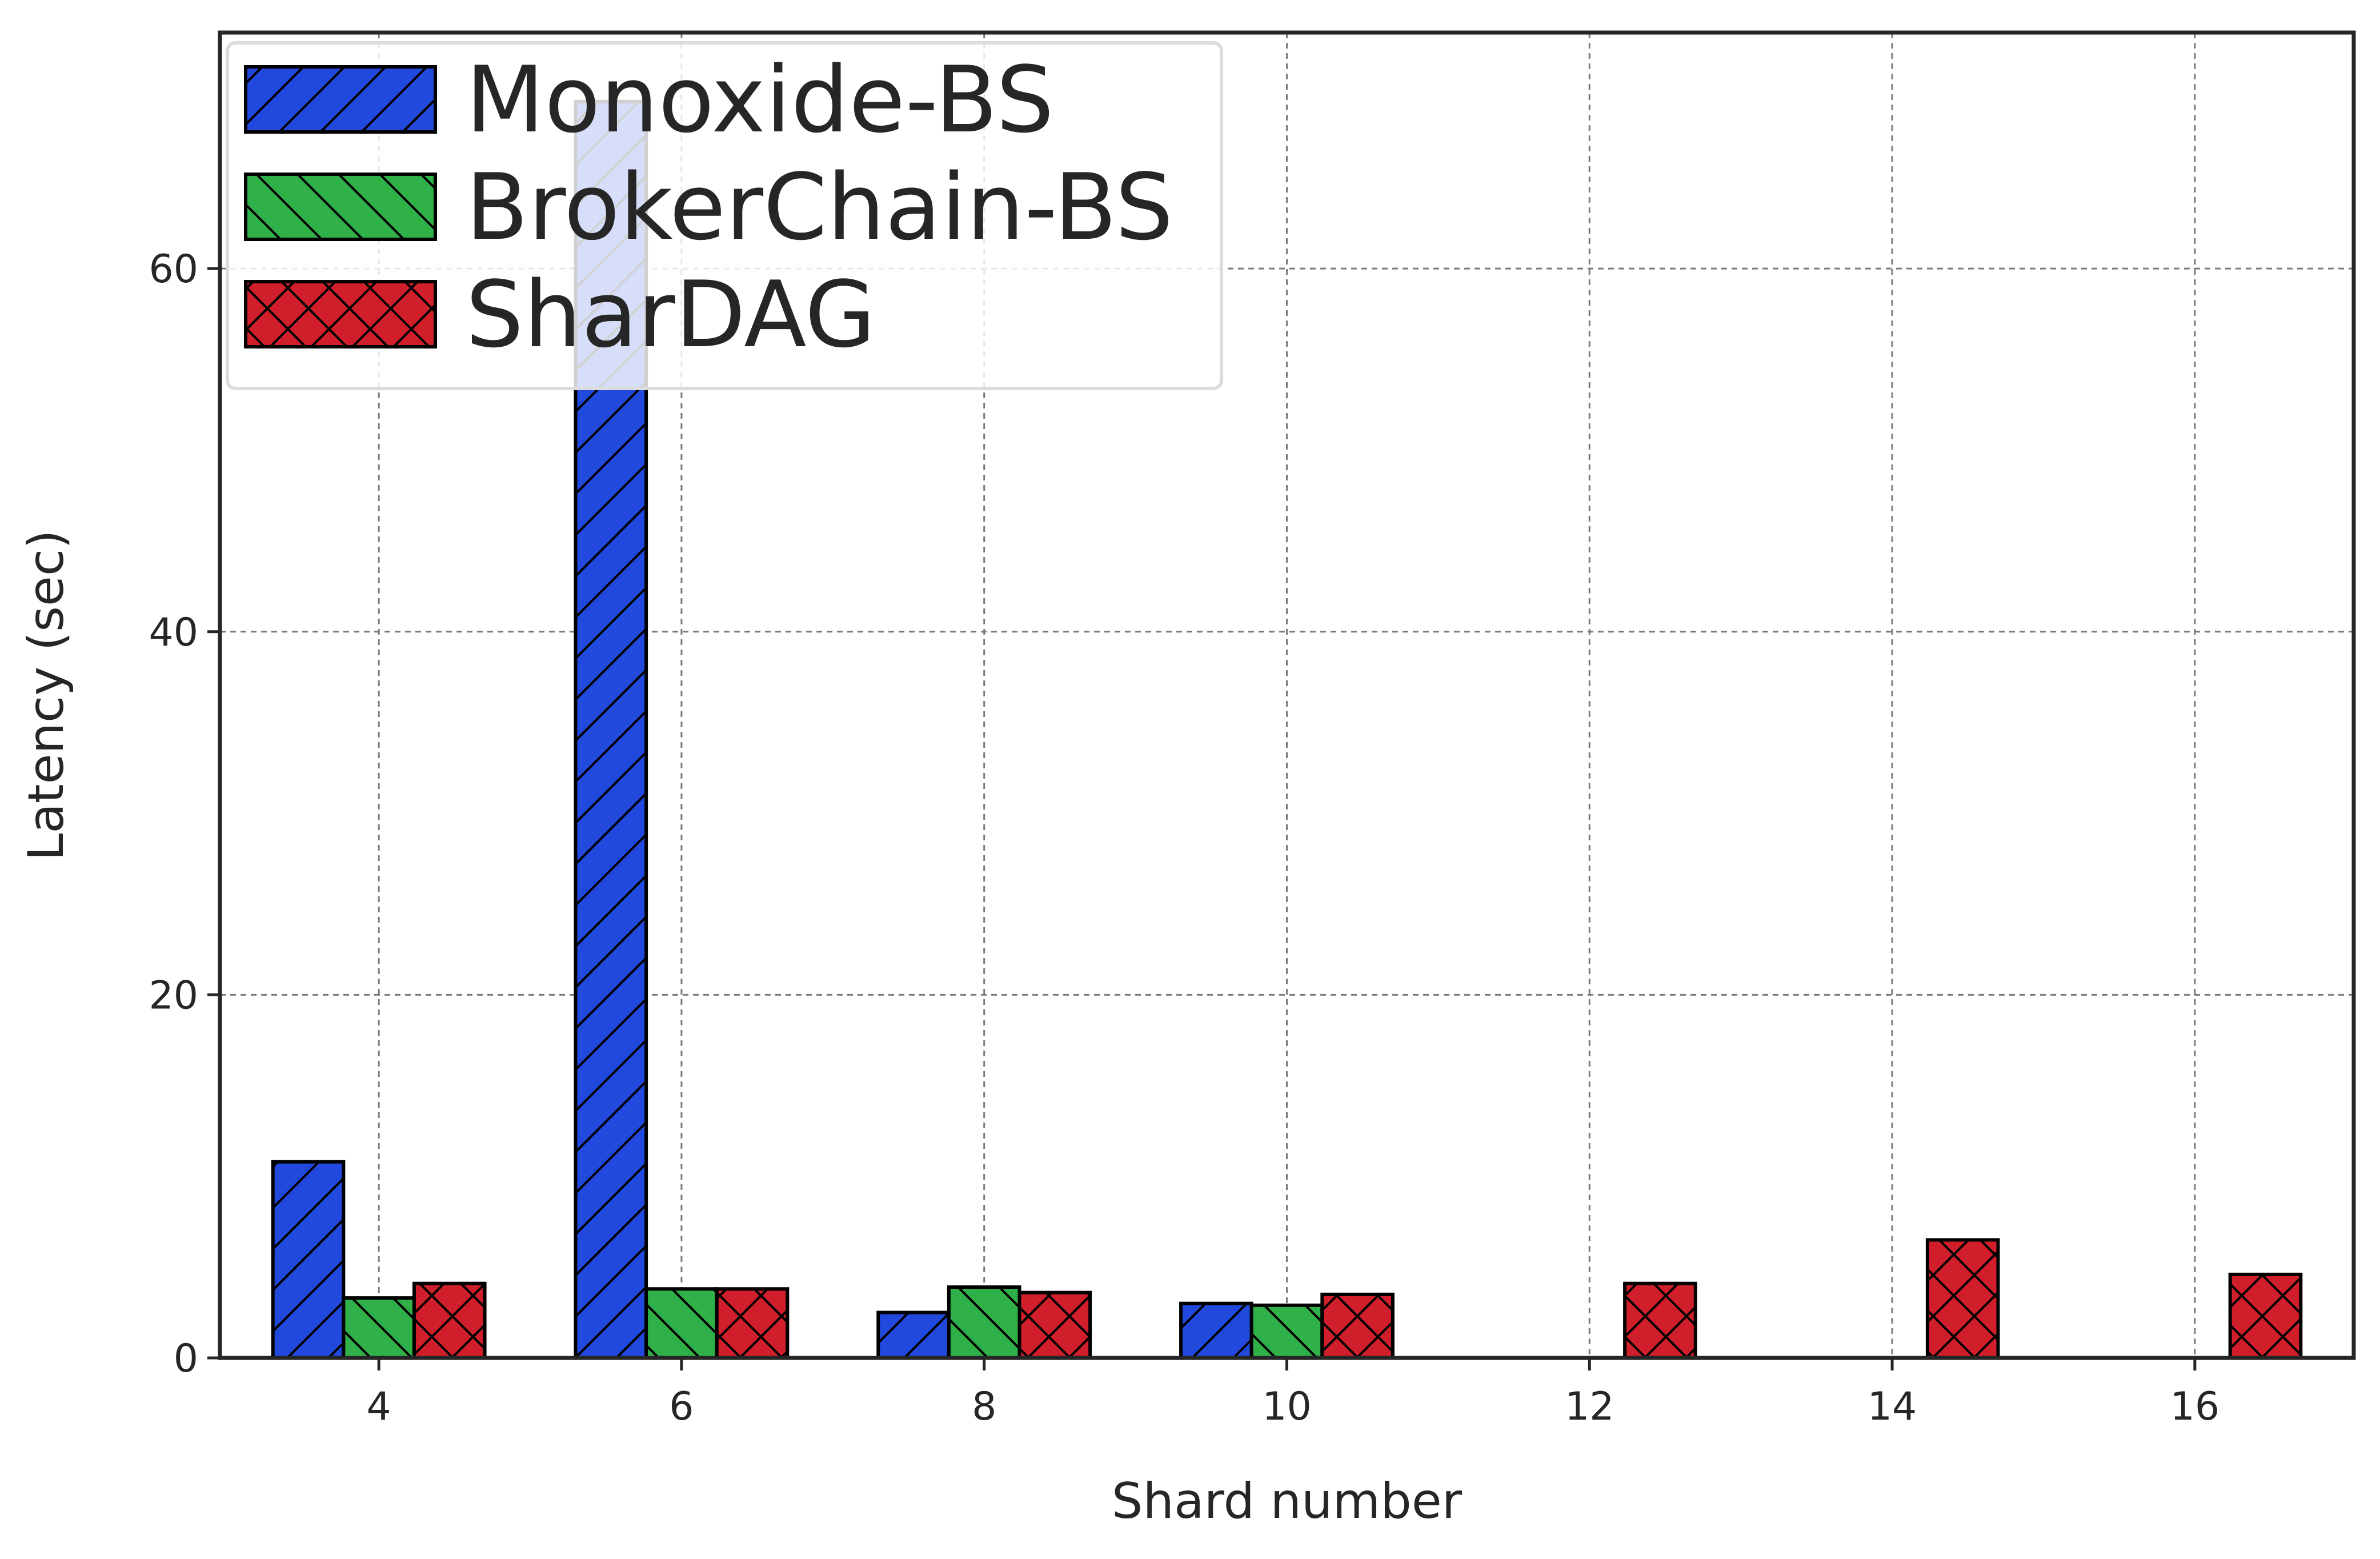  Describe the element at coordinates (47, 695) in the screenshot. I see `y-axis-title: Latency (sec)` at that location.